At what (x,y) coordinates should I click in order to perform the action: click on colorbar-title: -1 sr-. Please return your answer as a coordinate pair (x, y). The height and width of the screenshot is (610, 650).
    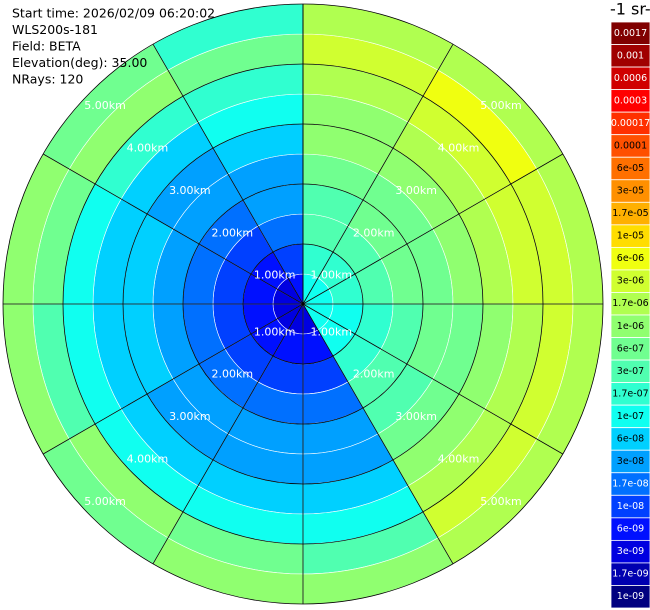
    Looking at the image, I should click on (630, 9).